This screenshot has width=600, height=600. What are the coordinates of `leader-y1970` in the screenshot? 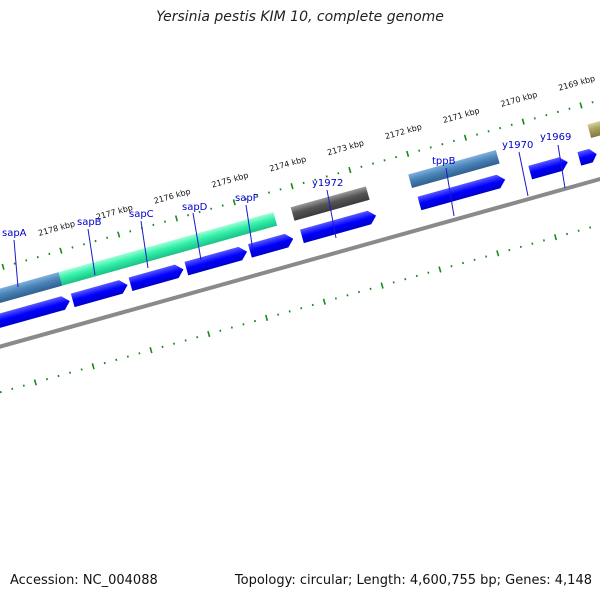 It's located at (523, 174).